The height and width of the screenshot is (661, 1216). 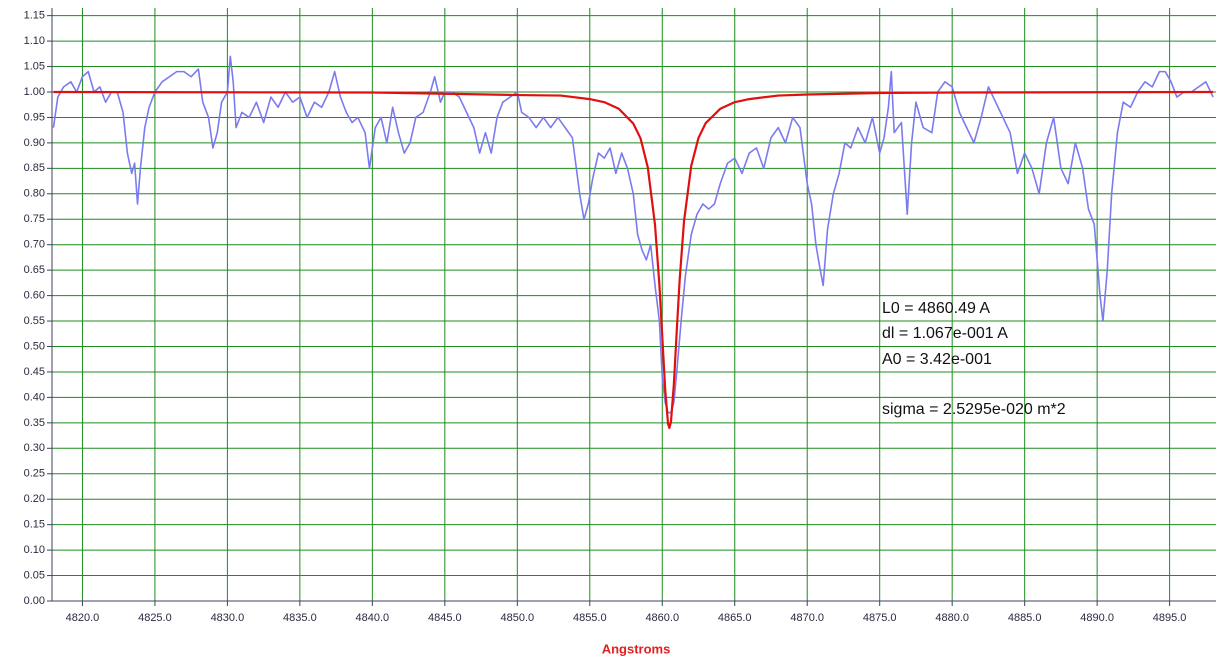 I want to click on y-tick-label: 1.00, so click(x=34, y=92).